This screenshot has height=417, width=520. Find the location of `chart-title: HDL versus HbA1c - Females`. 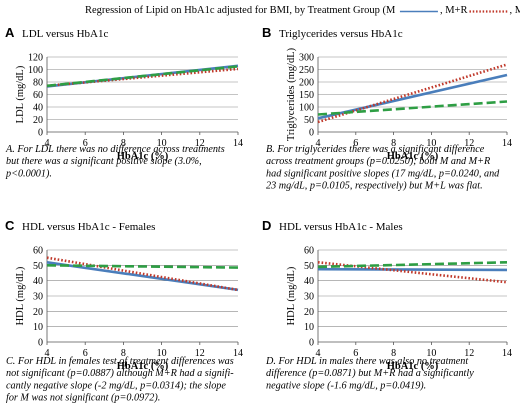

chart-title: HDL versus HbA1c - Females is located at coordinates (88, 227).